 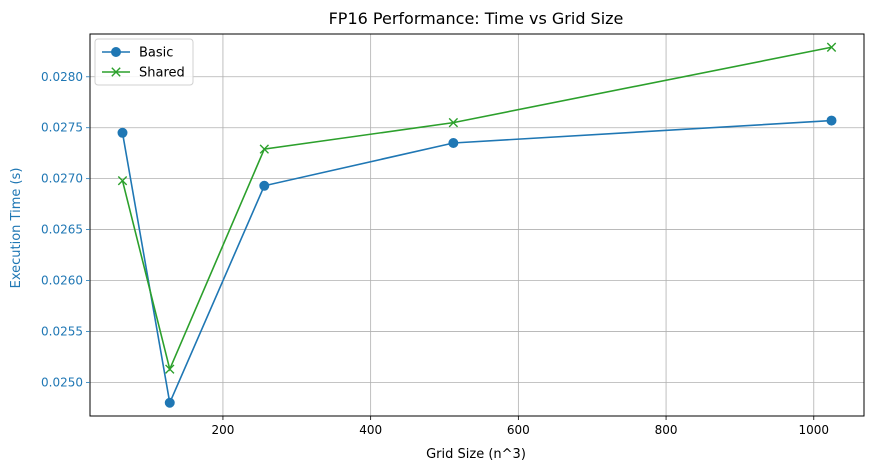 I want to click on y-tick-label: 0.0250, so click(x=62, y=382).